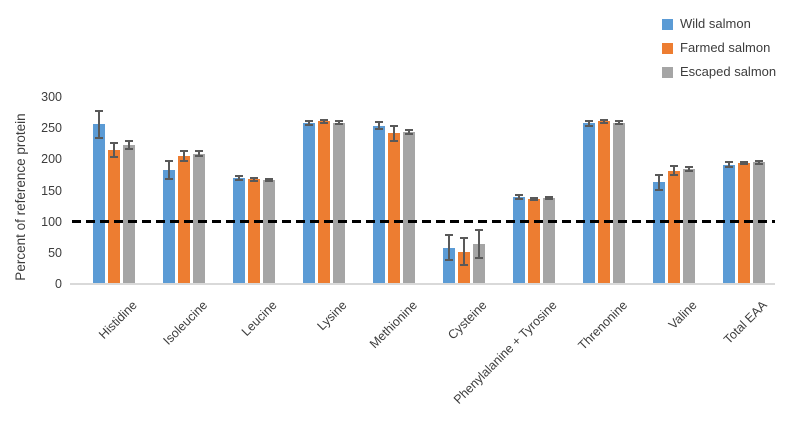 The height and width of the screenshot is (441, 793). What do you see at coordinates (51, 97) in the screenshot?
I see `y-tick-label: 300` at bounding box center [51, 97].